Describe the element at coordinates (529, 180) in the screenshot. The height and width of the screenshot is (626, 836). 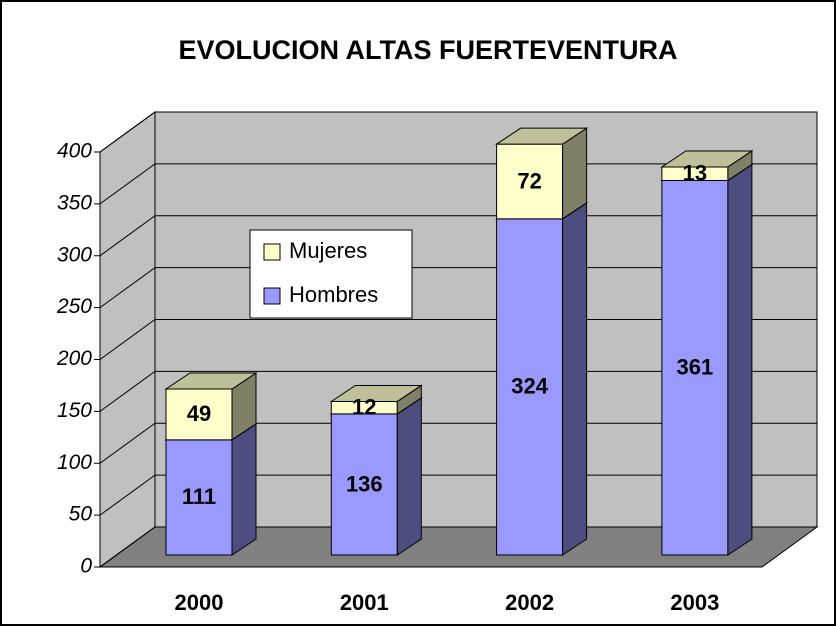
I see `data-label: 72` at that location.